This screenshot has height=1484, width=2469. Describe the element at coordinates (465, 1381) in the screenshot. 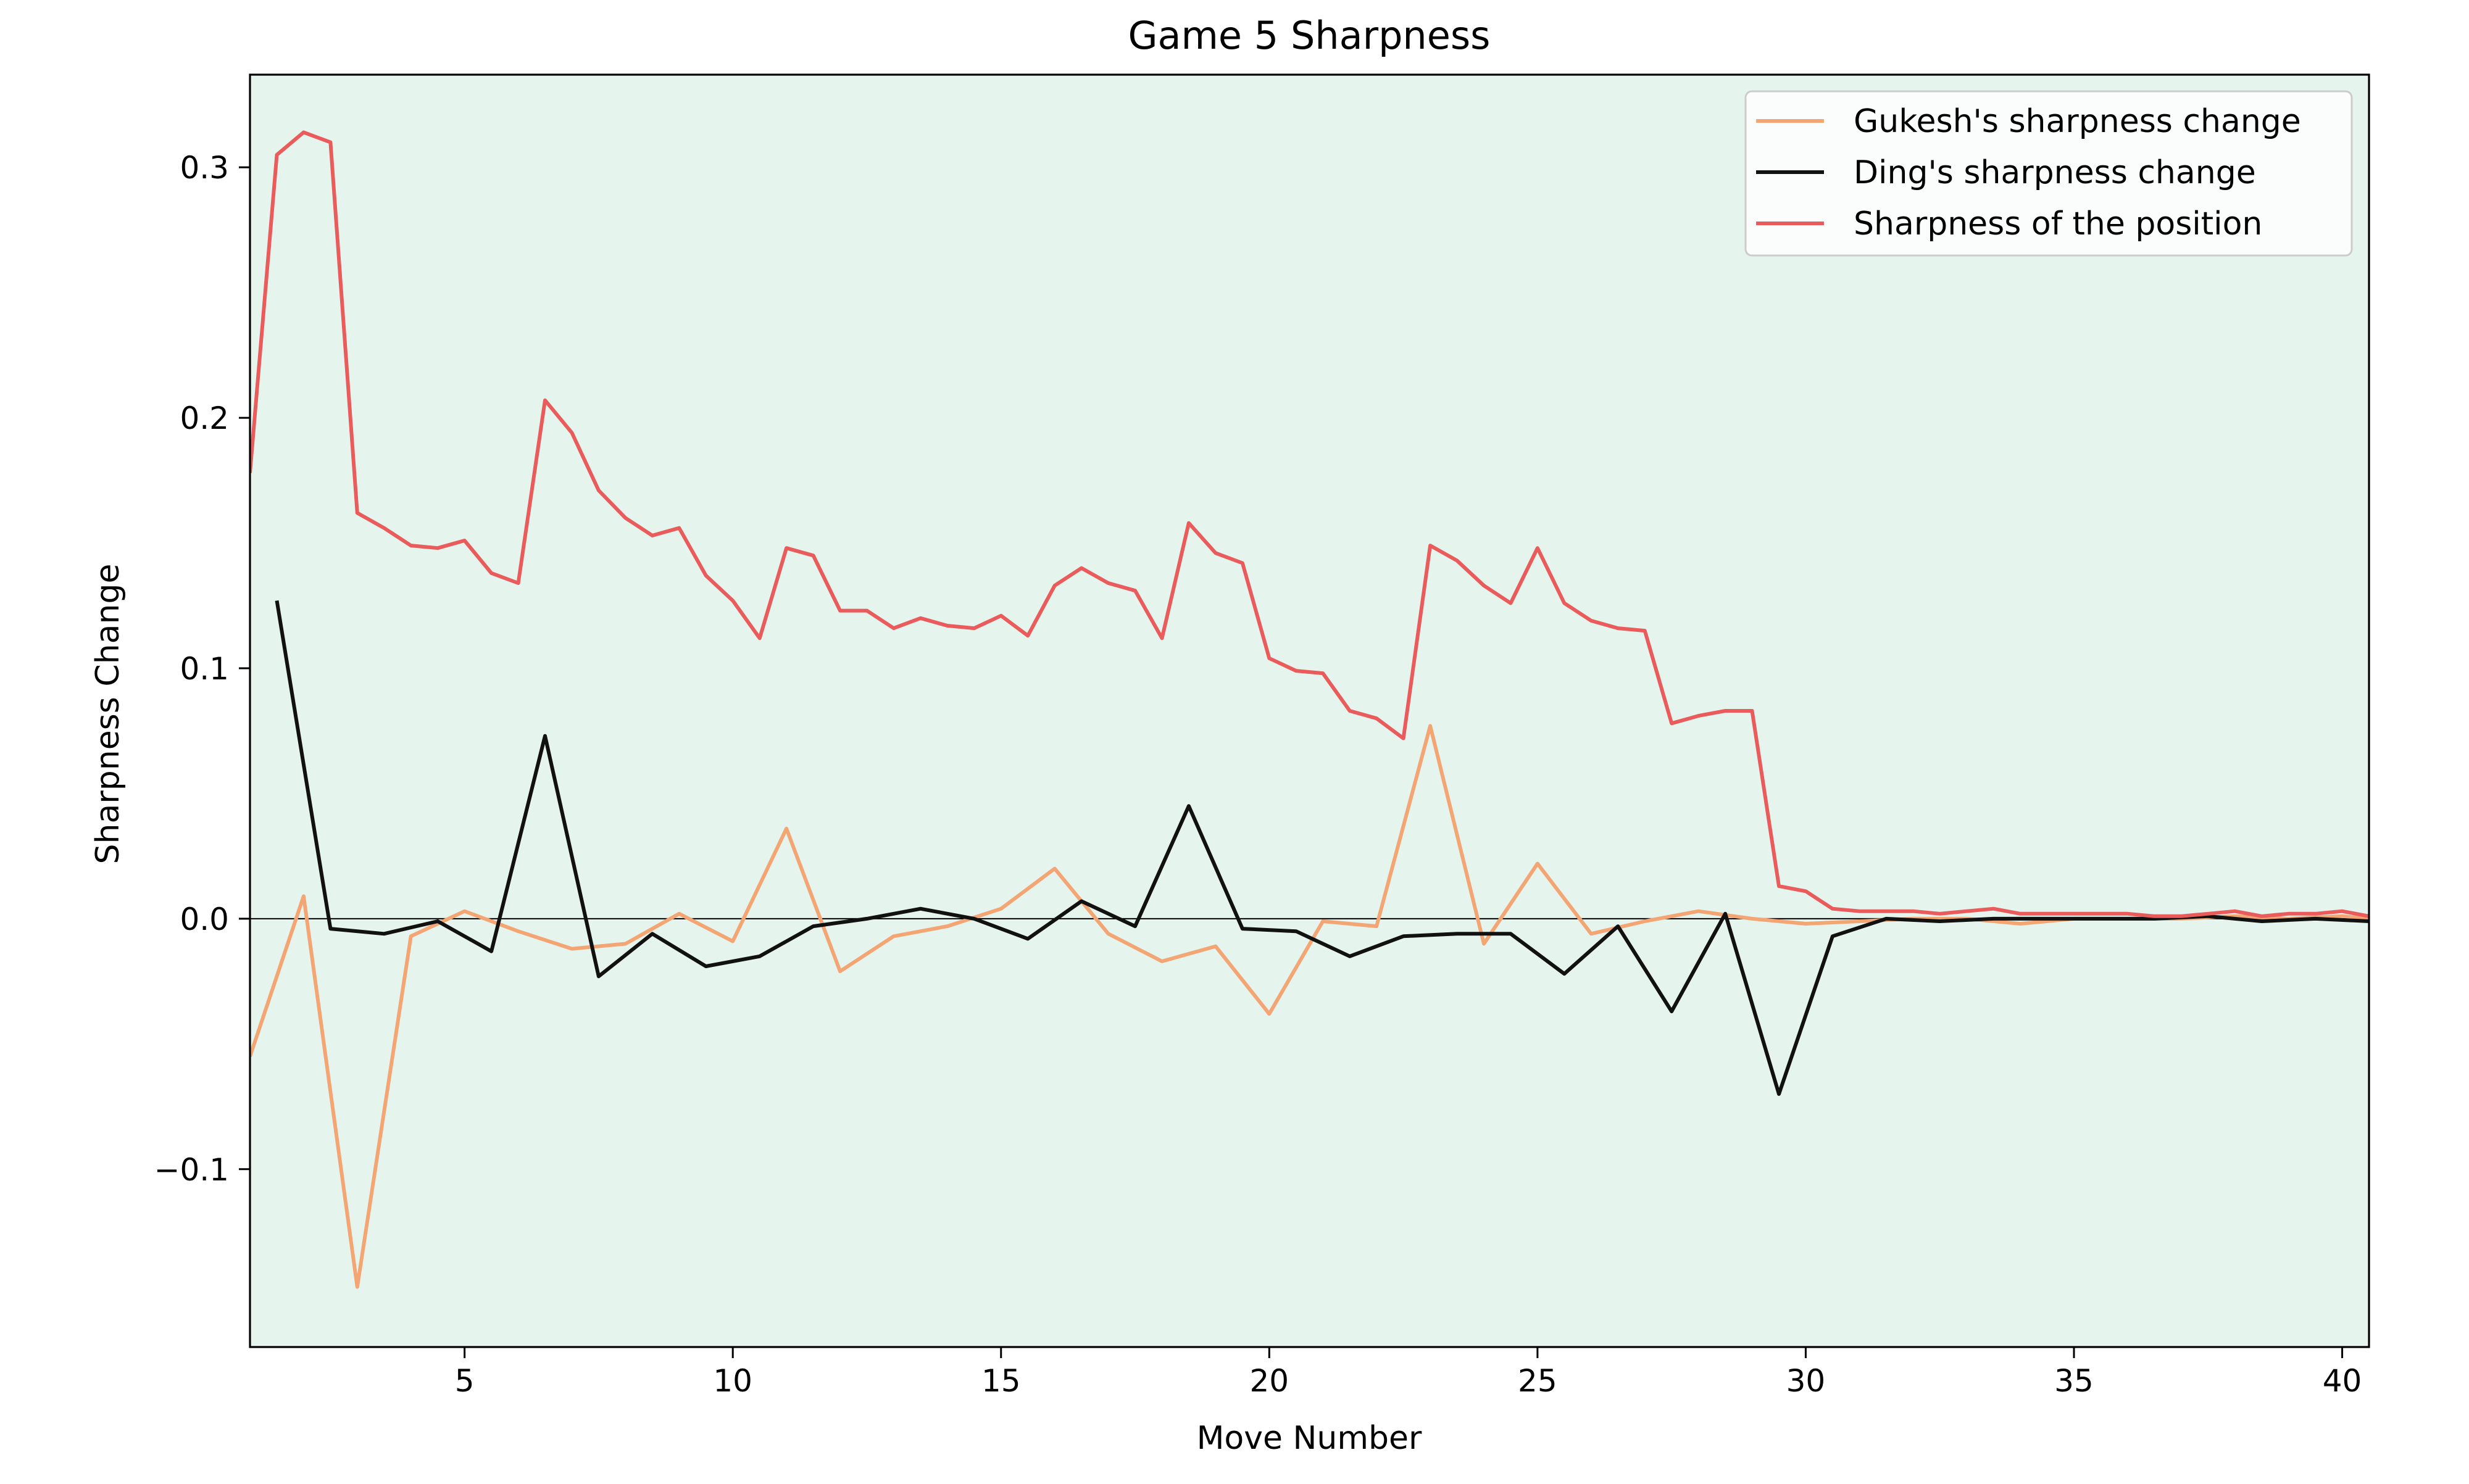

I see `x-tick-label: 5` at that location.